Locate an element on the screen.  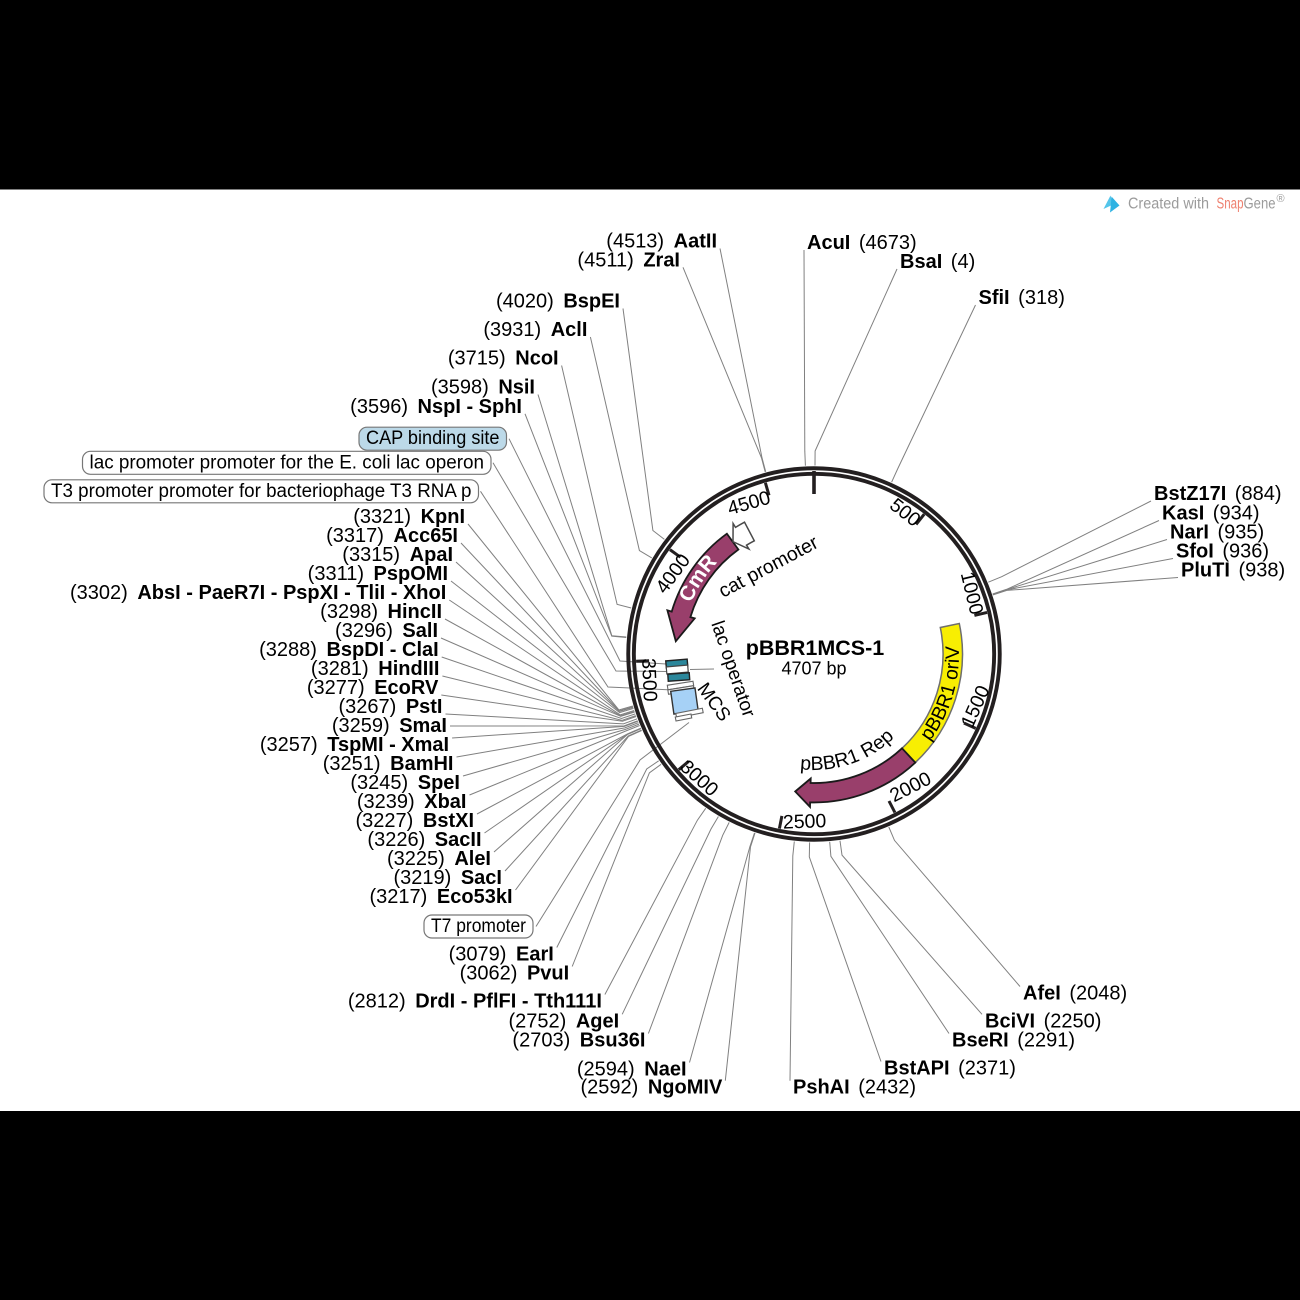
svg-text: (3227) BstXI is located at coordinates (415, 821).